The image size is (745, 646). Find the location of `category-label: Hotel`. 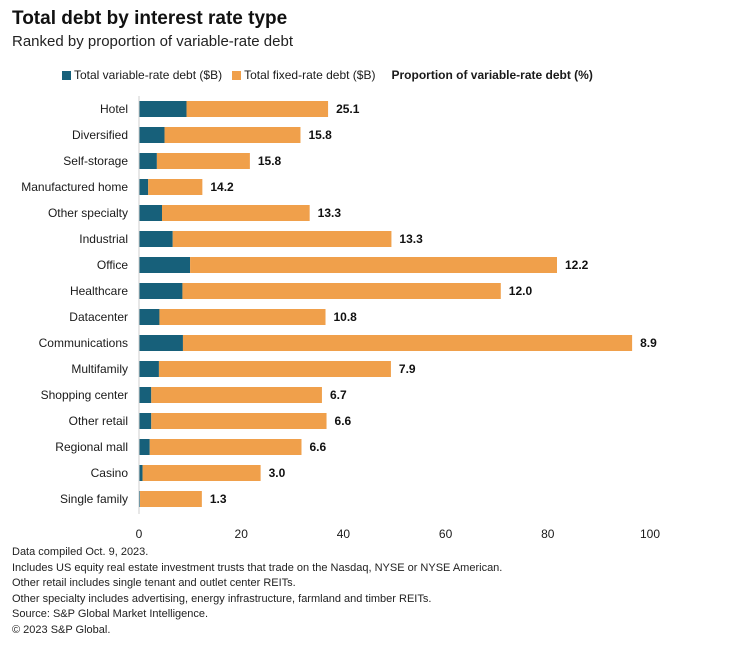

category-label: Hotel is located at coordinates (114, 109).